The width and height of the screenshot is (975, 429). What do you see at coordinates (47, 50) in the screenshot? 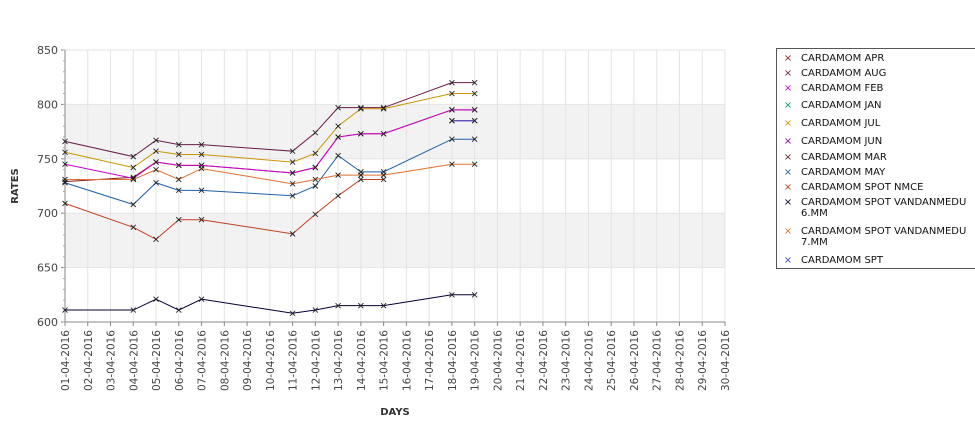
I see `y-tick-label: 850` at bounding box center [47, 50].